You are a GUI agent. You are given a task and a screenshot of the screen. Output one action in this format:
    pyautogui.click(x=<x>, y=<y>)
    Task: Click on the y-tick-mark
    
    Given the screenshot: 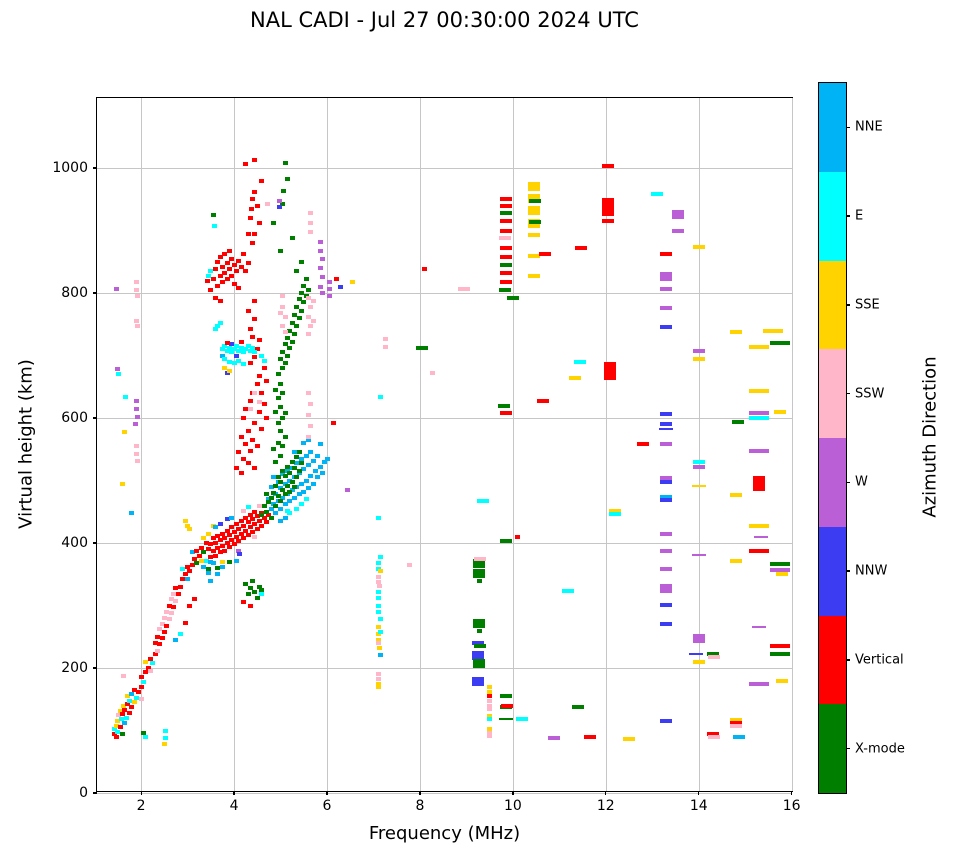 What is the action you would take?
    pyautogui.click(x=95, y=168)
    